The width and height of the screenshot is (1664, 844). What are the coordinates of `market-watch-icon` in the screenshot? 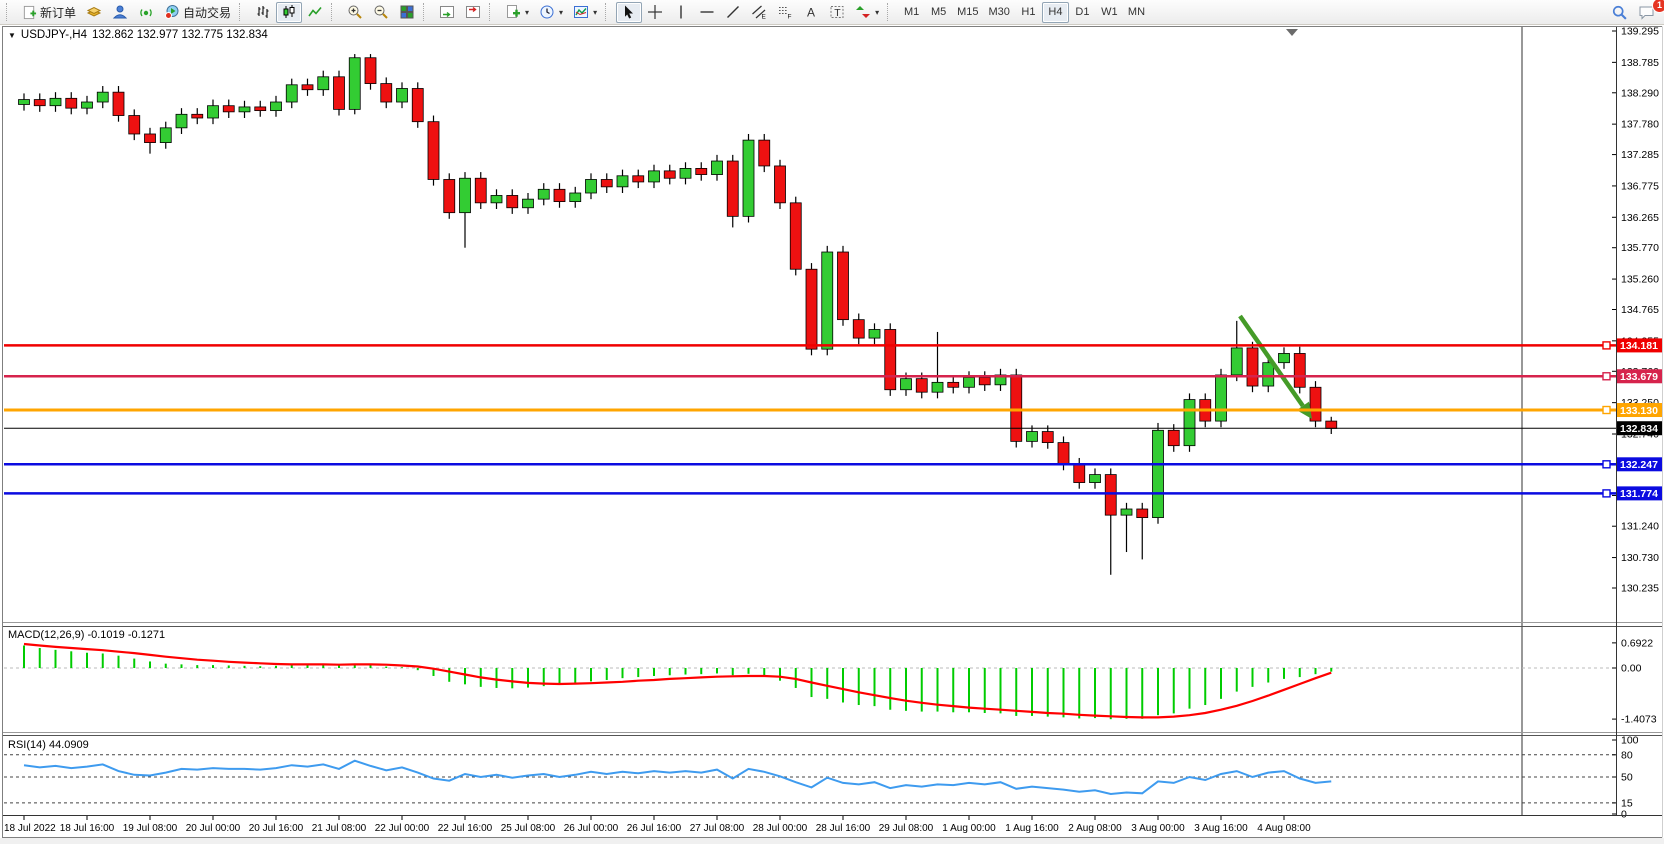 It's located at (94, 12).